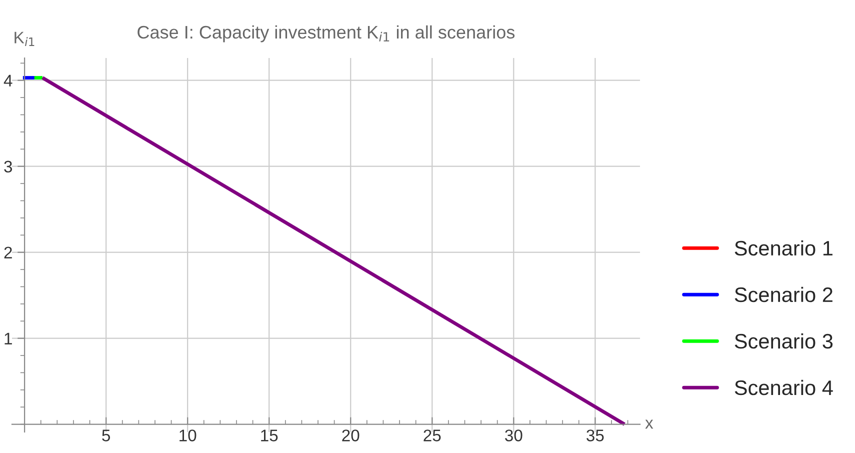 The image size is (855, 453). Describe the element at coordinates (432, 436) in the screenshot. I see `x-tick-label: 25` at that location.